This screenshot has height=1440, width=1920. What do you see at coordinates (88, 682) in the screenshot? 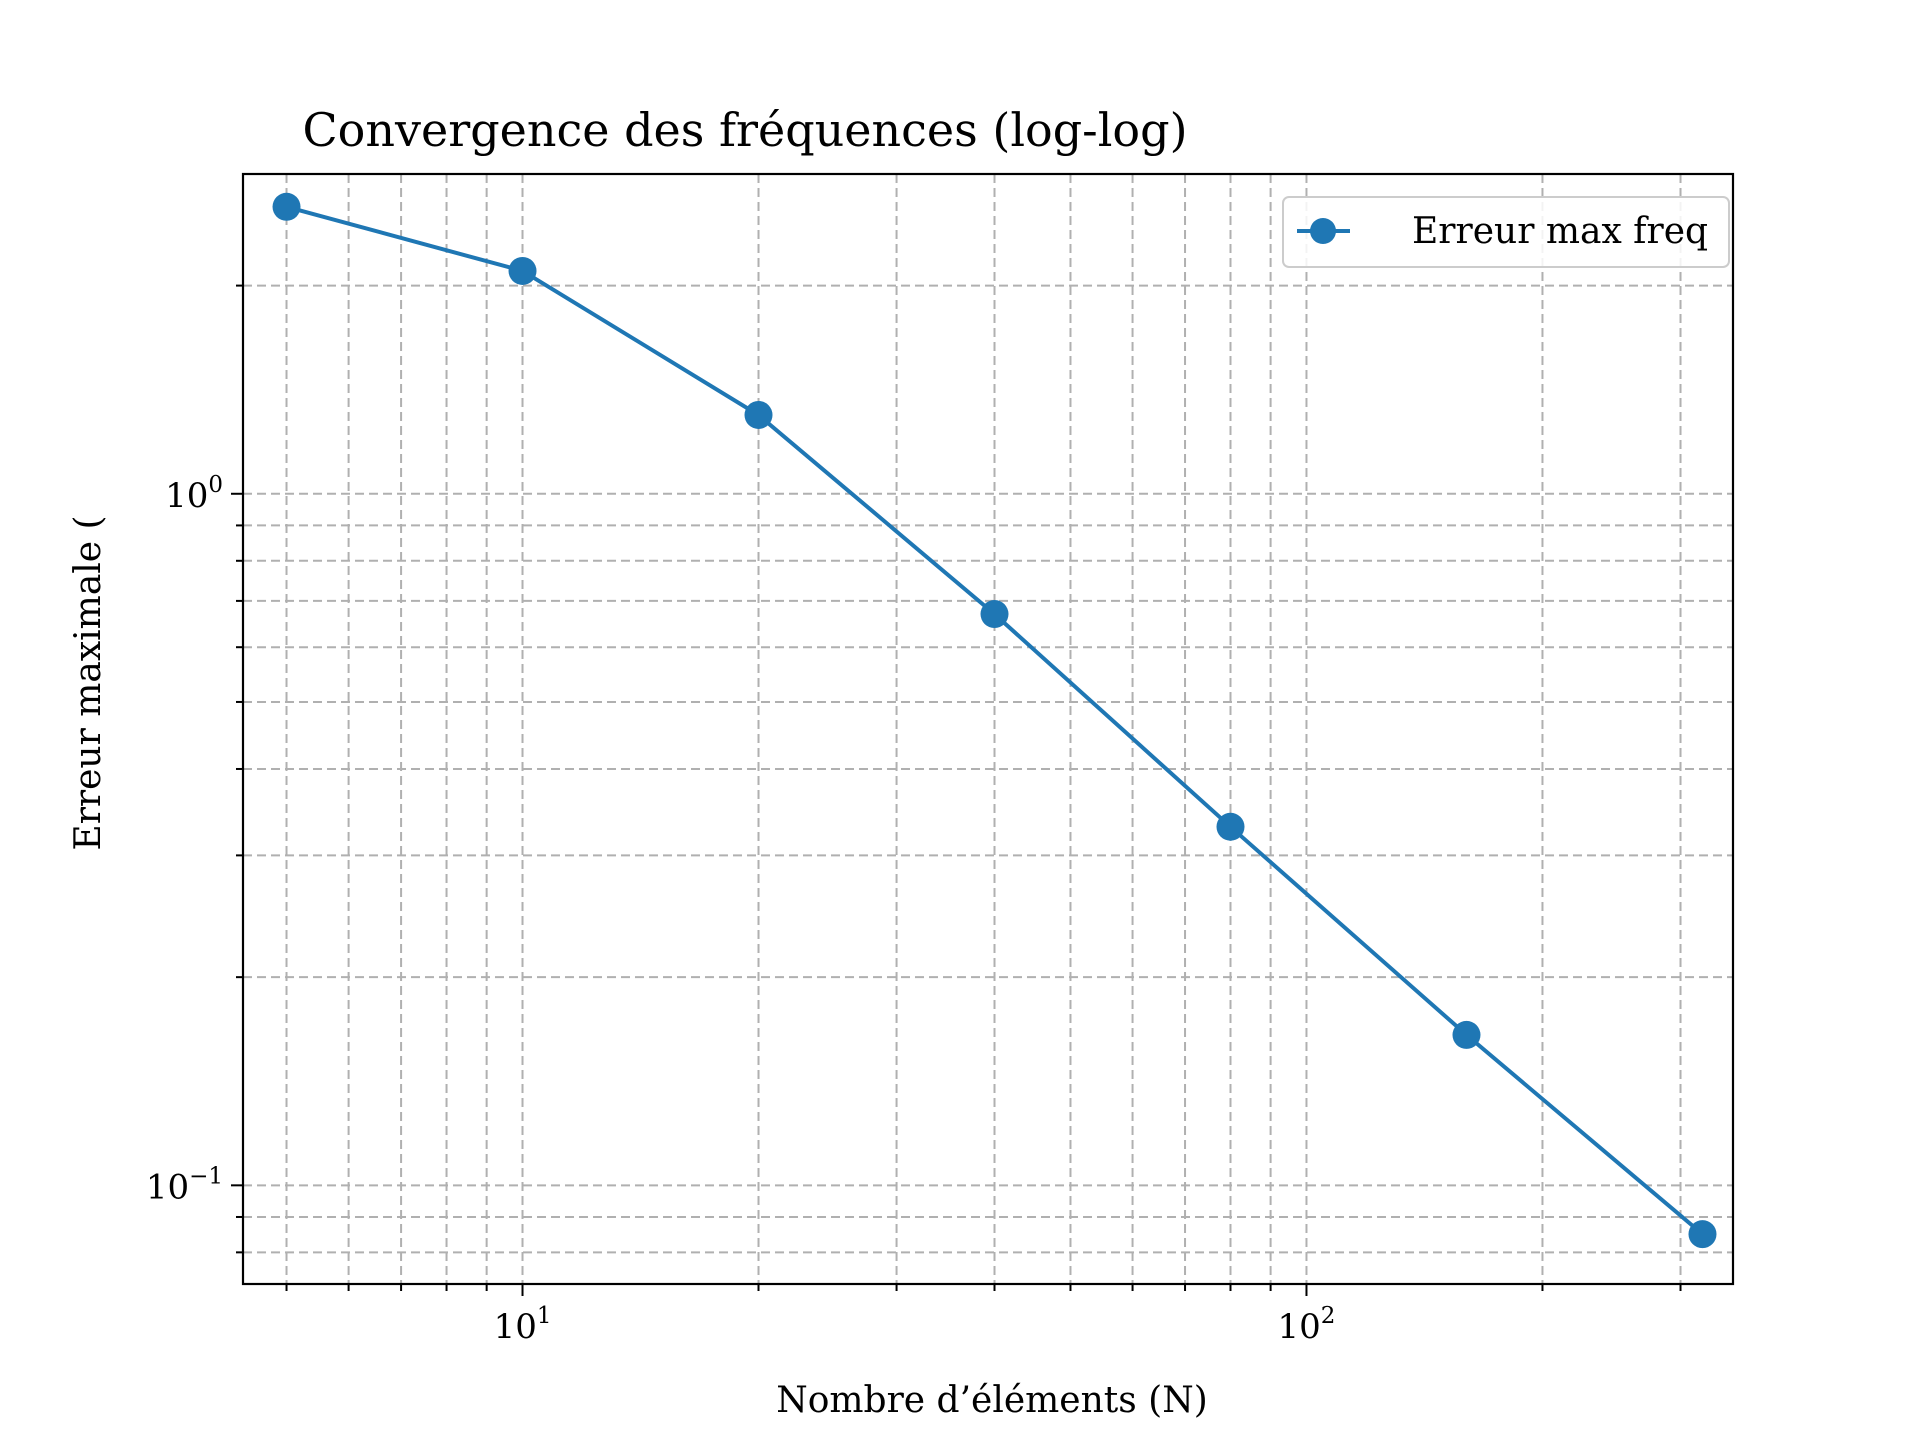
I see `y-axis-label: Erreur maximale (` at bounding box center [88, 682].